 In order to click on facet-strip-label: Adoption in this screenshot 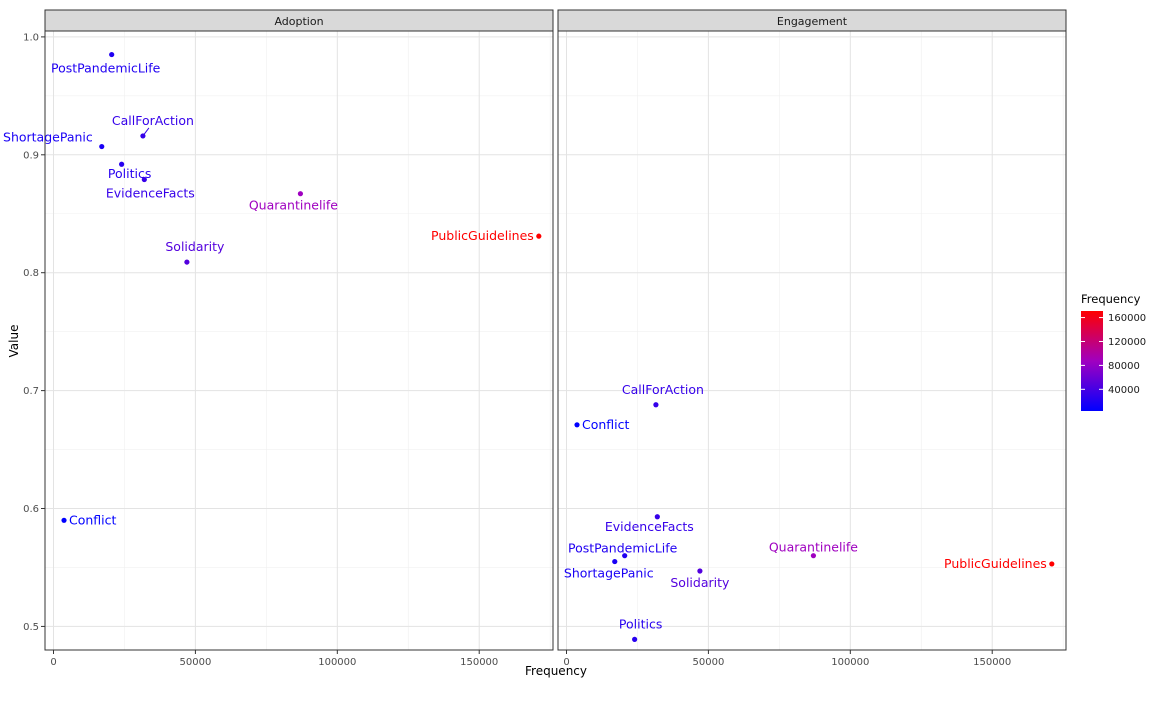, I will do `click(298, 21)`.